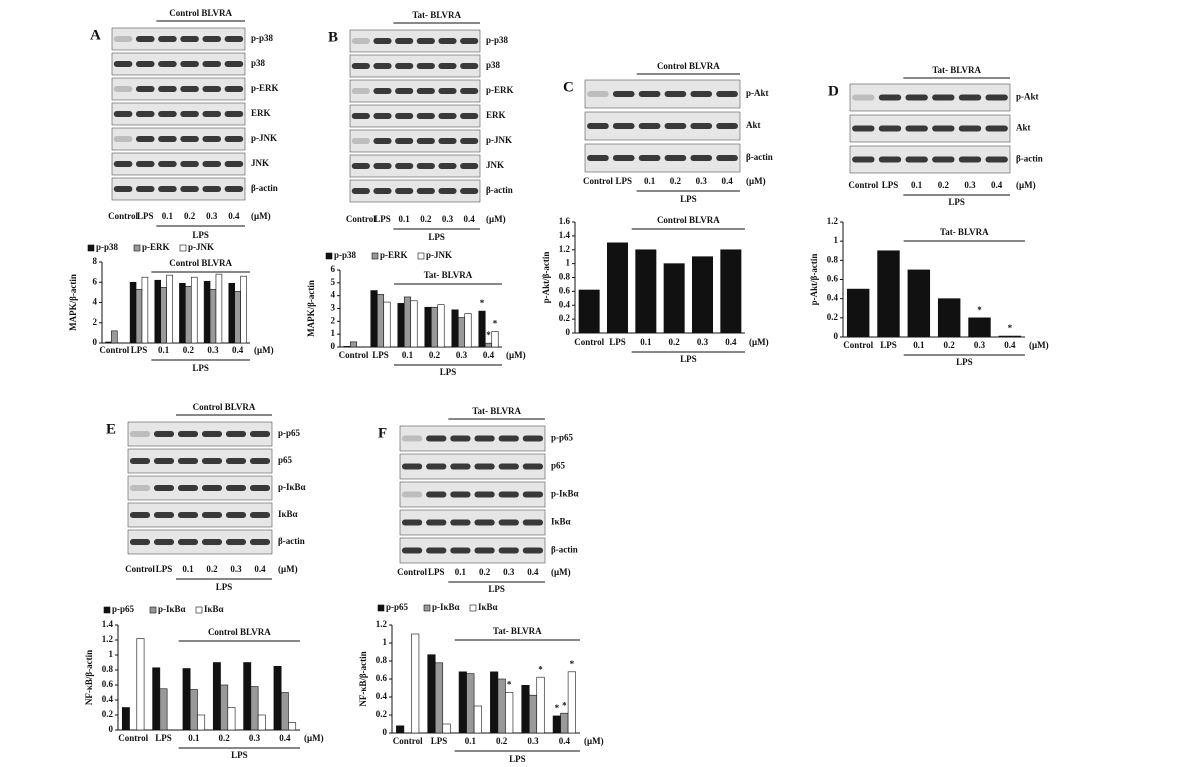 The image size is (1178, 767). I want to click on blot-header: Tat- BLVRA, so click(496, 411).